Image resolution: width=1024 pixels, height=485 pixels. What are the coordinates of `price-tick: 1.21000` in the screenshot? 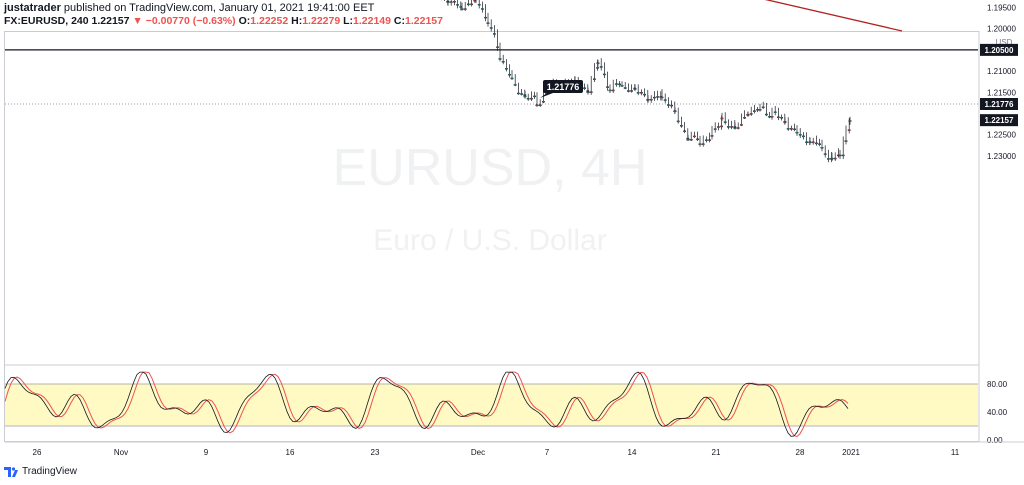 It's located at (1001, 71).